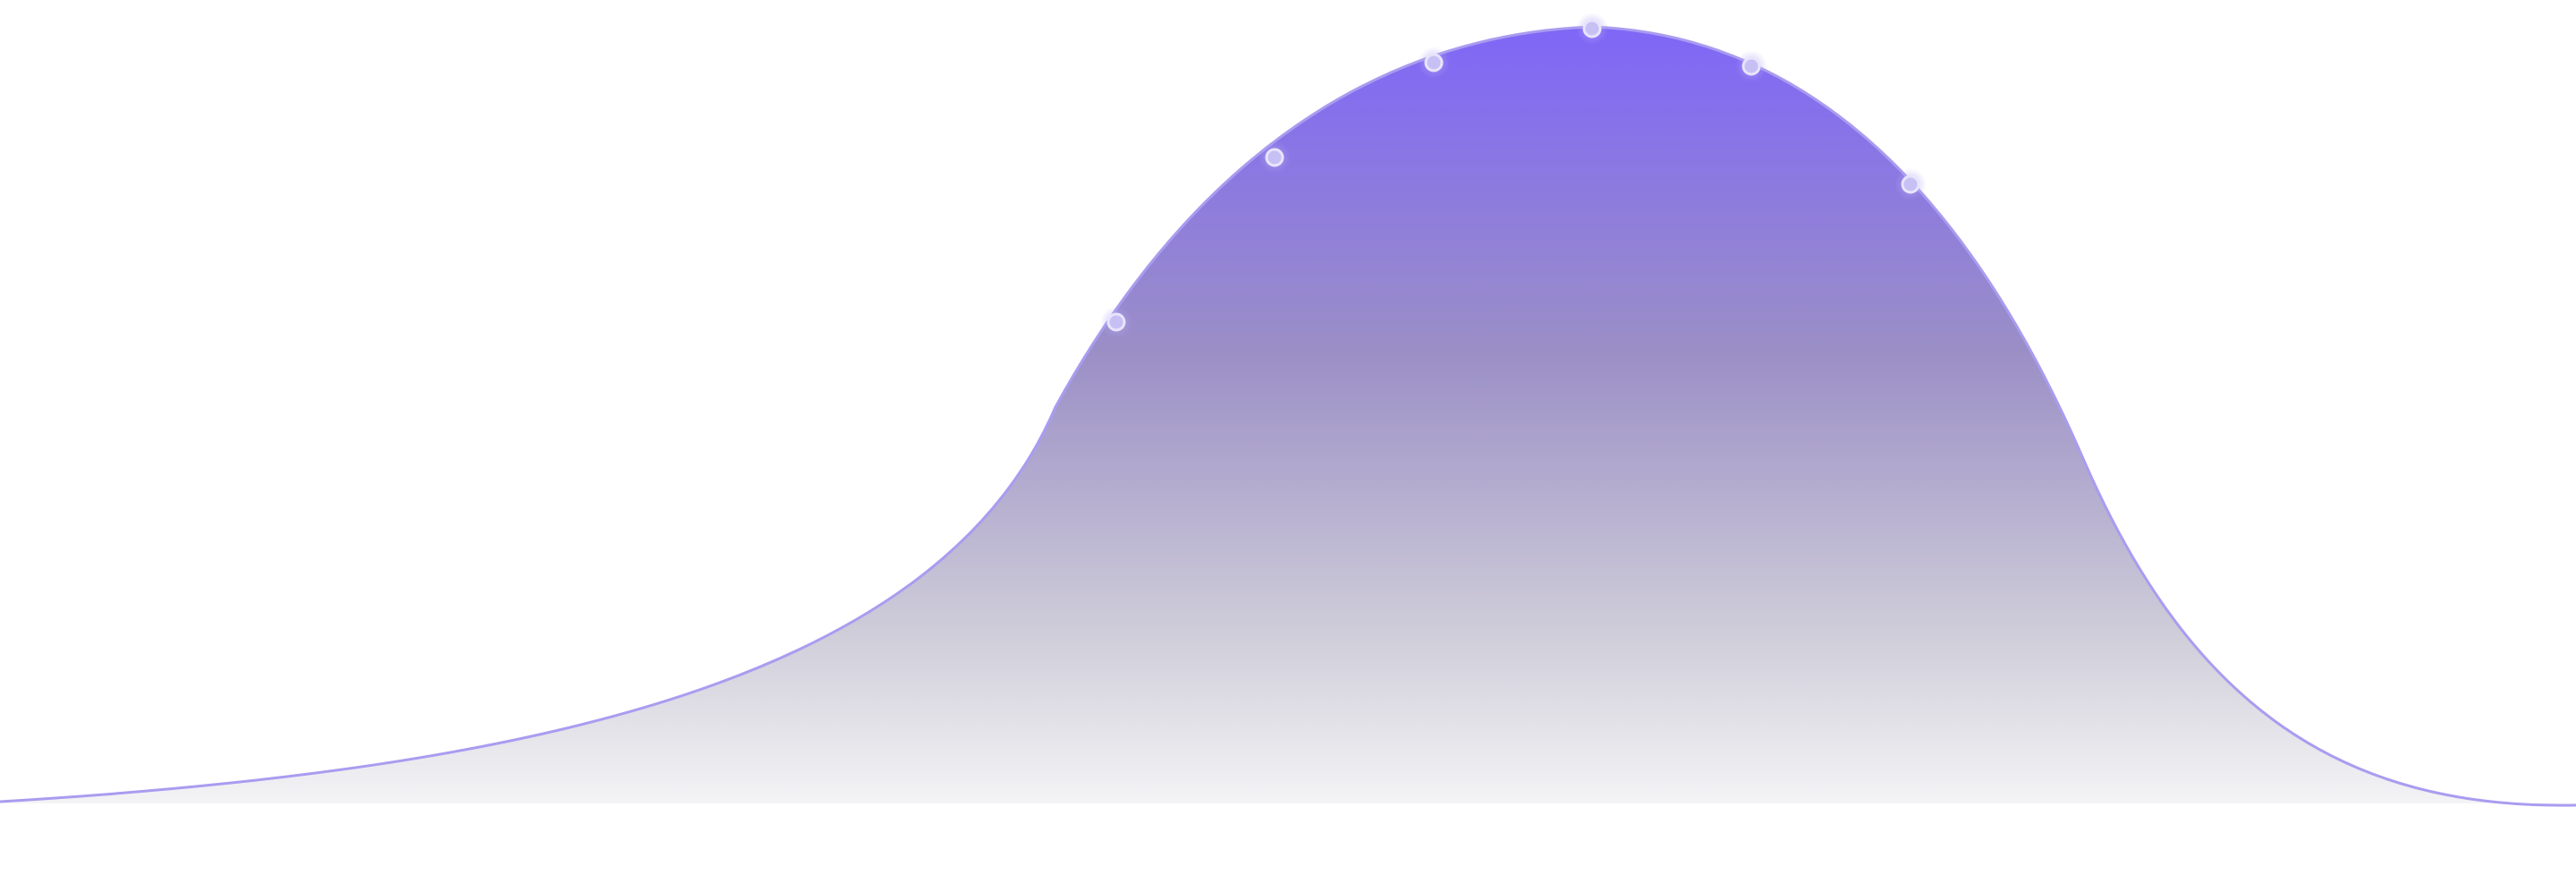 The width and height of the screenshot is (2576, 875). Describe the element at coordinates (1513, 175) in the screenshot. I see `marker-dots` at that location.